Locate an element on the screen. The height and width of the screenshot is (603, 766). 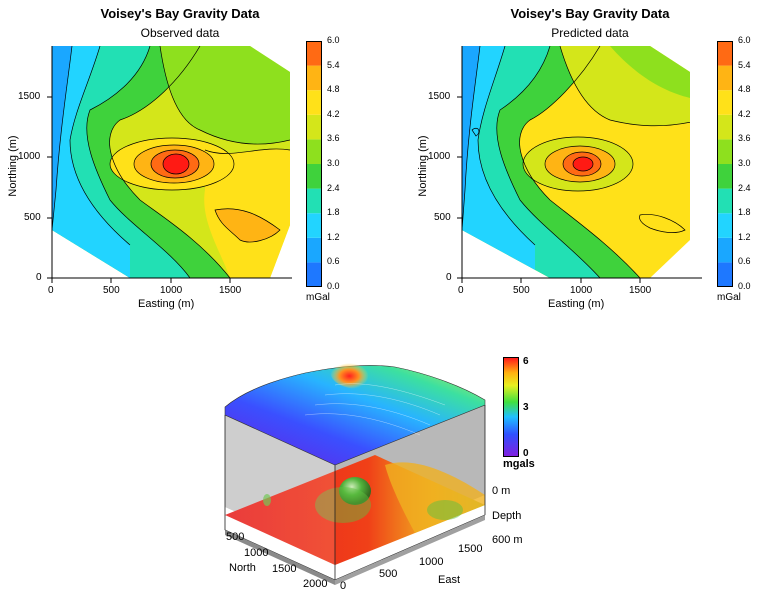
colorbar-3d-tick-0: 0 is located at coordinates (526, 453).